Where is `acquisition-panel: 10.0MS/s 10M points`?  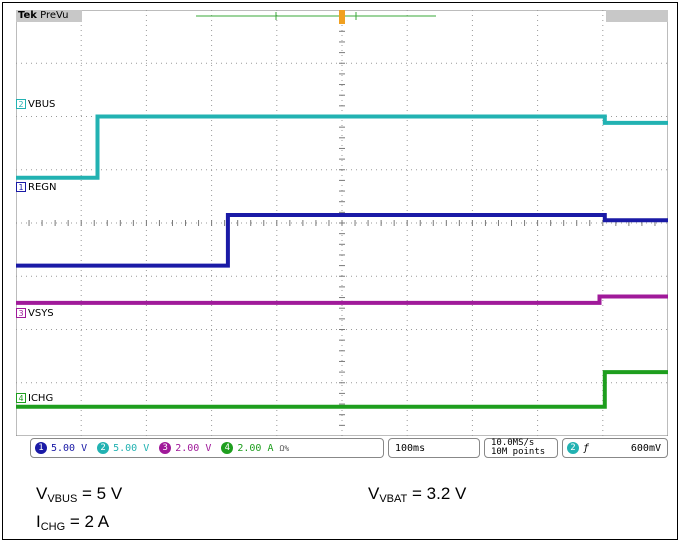
acquisition-panel: 10.0MS/s 10M points is located at coordinates (521, 448).